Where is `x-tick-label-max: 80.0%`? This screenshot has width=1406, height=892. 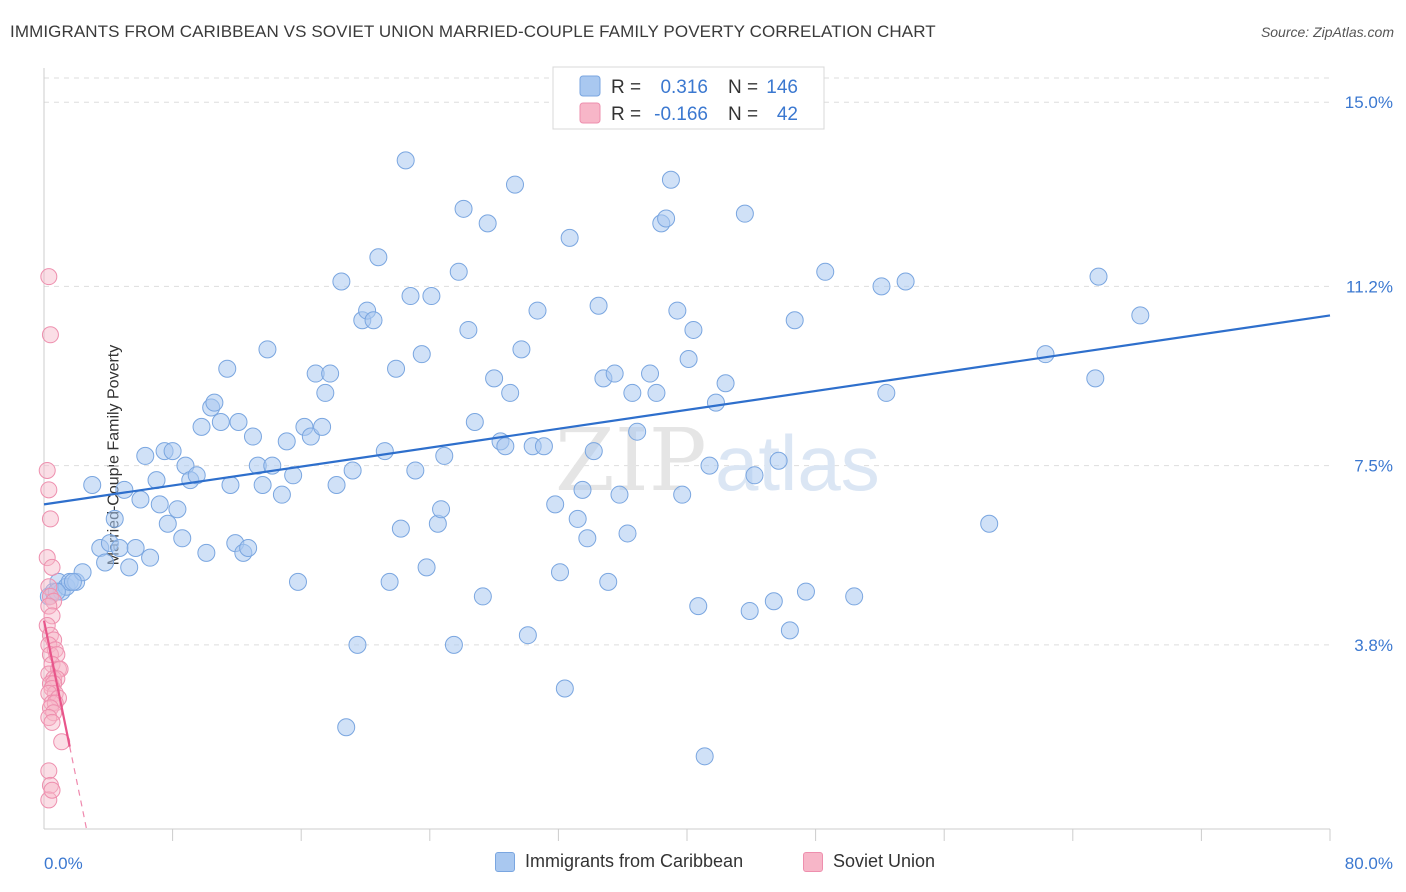 x-tick-label-max: 80.0% is located at coordinates (1369, 863).